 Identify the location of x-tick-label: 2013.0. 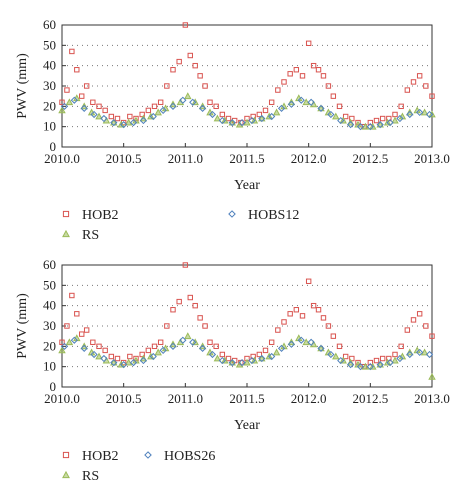
(432, 398).